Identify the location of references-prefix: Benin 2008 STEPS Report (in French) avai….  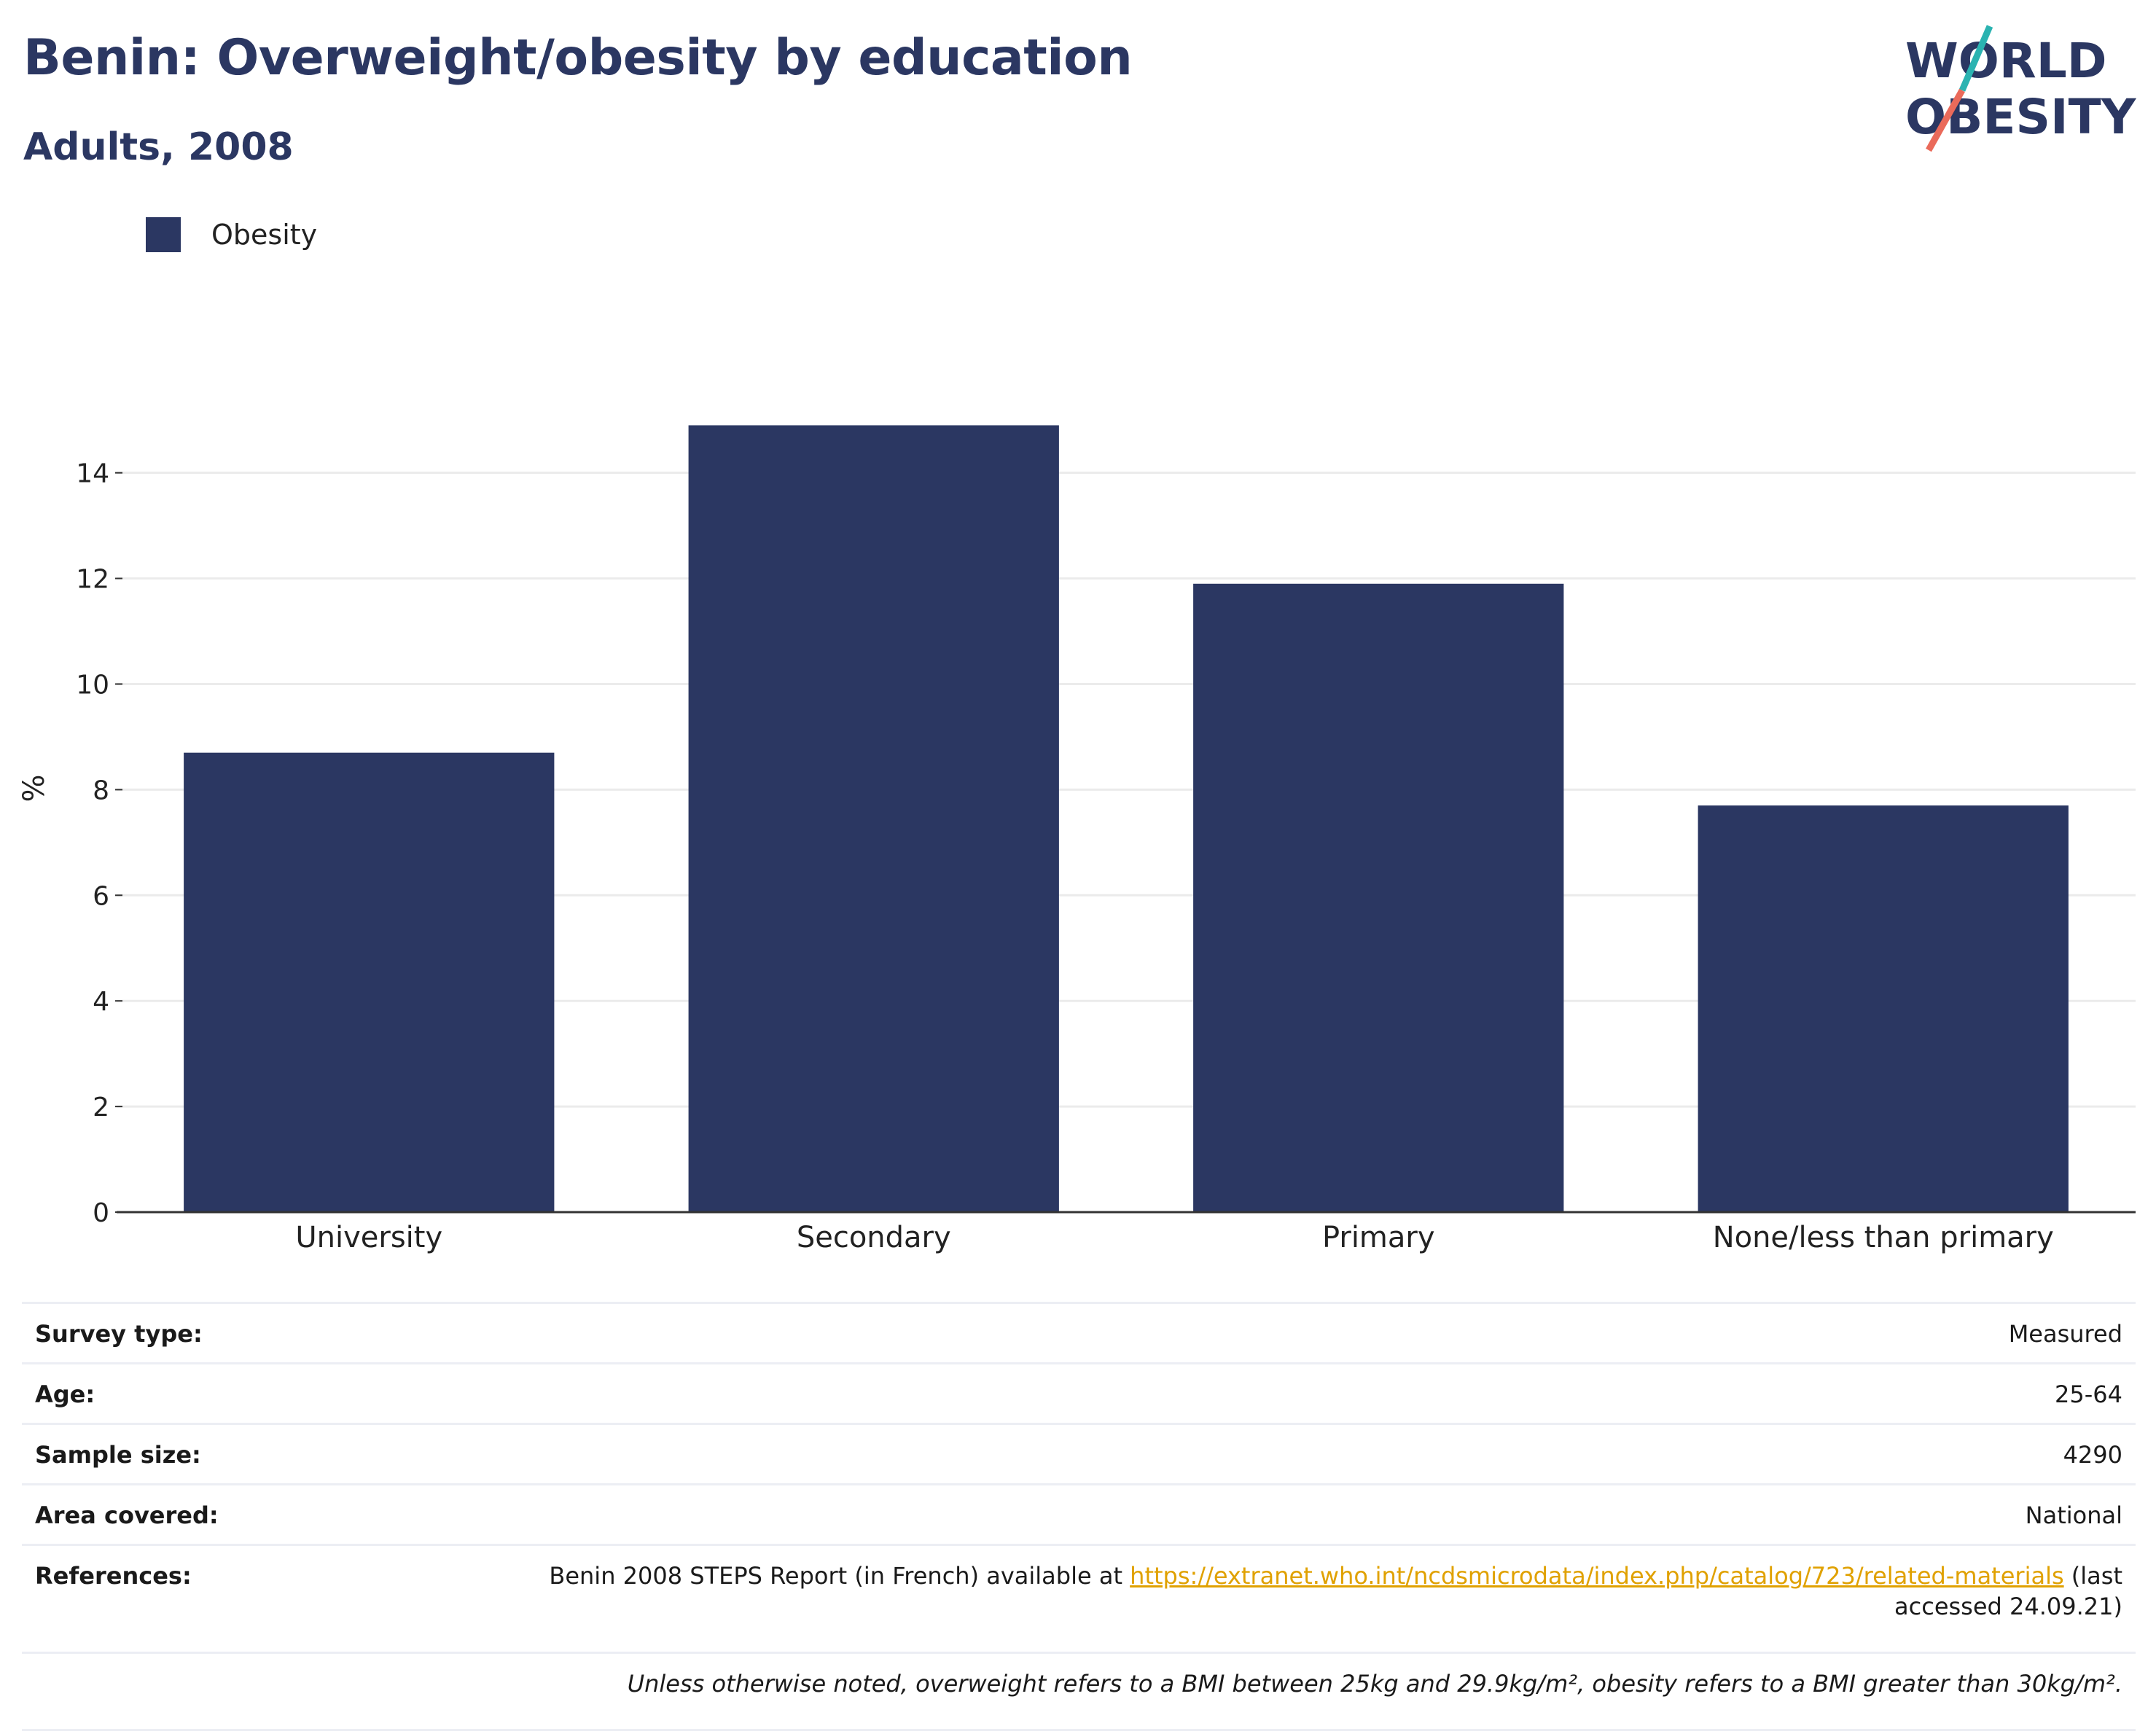
(836, 1576).